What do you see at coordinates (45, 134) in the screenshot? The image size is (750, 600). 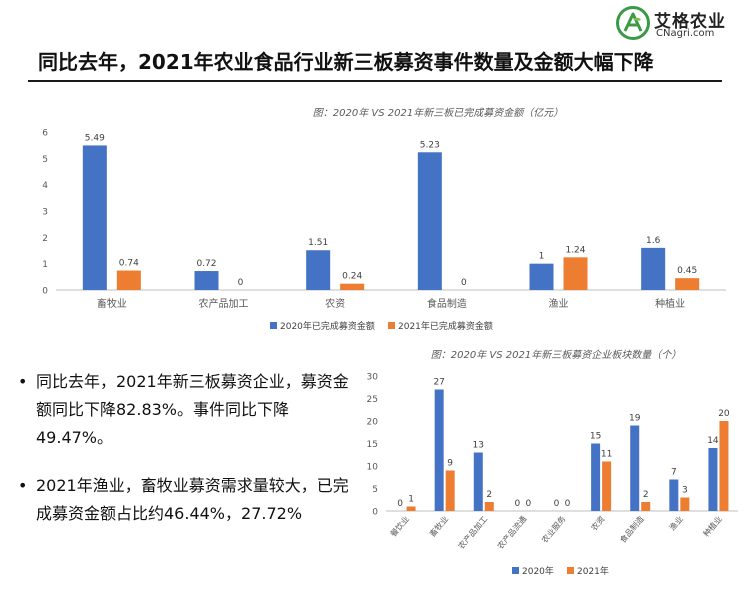 I see `y-tick-label: 6` at bounding box center [45, 134].